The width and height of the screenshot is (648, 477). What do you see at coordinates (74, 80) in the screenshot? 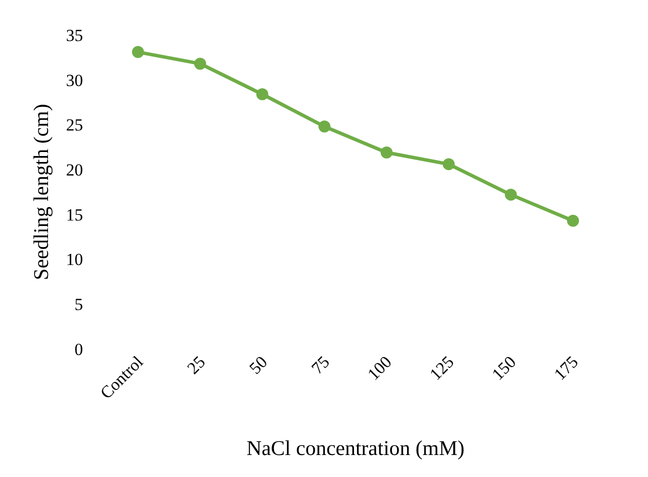
I see `y-tick-label: 30` at bounding box center [74, 80].